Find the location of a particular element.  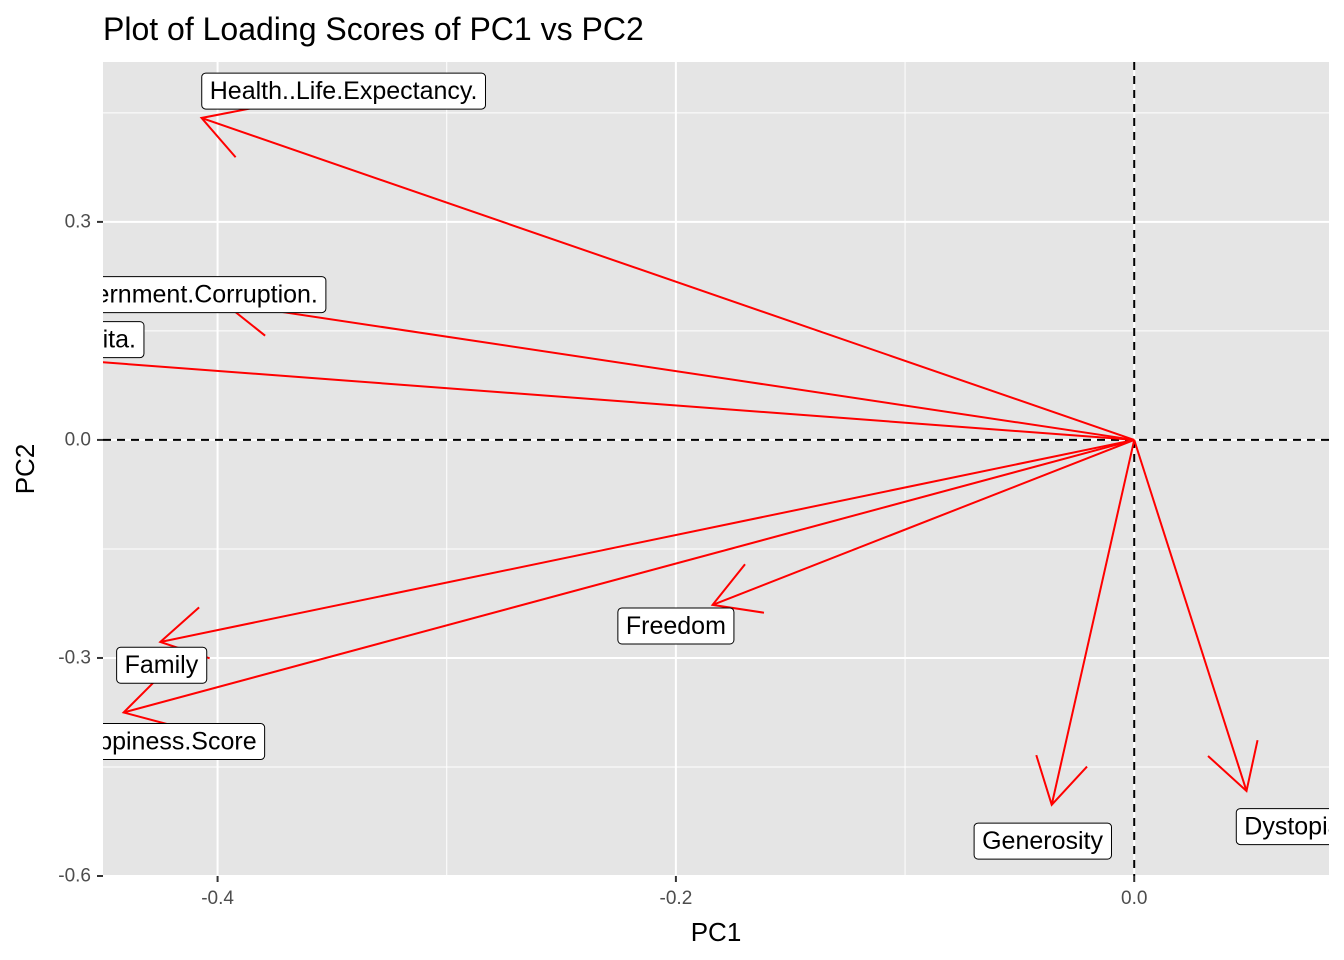

label-text: Freedom is located at coordinates (676, 626).